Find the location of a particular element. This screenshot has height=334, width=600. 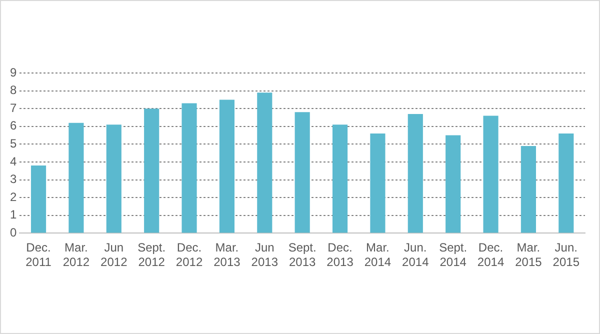

y-tick-label: 5 is located at coordinates (13, 143).